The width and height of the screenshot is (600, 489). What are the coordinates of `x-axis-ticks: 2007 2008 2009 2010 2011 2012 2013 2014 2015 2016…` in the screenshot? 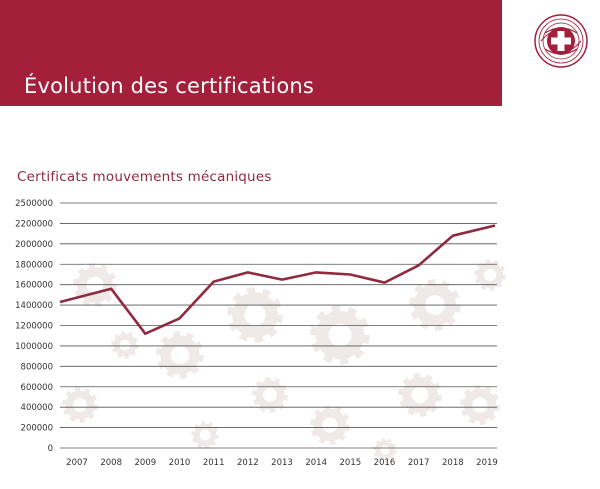 It's located at (282, 463).